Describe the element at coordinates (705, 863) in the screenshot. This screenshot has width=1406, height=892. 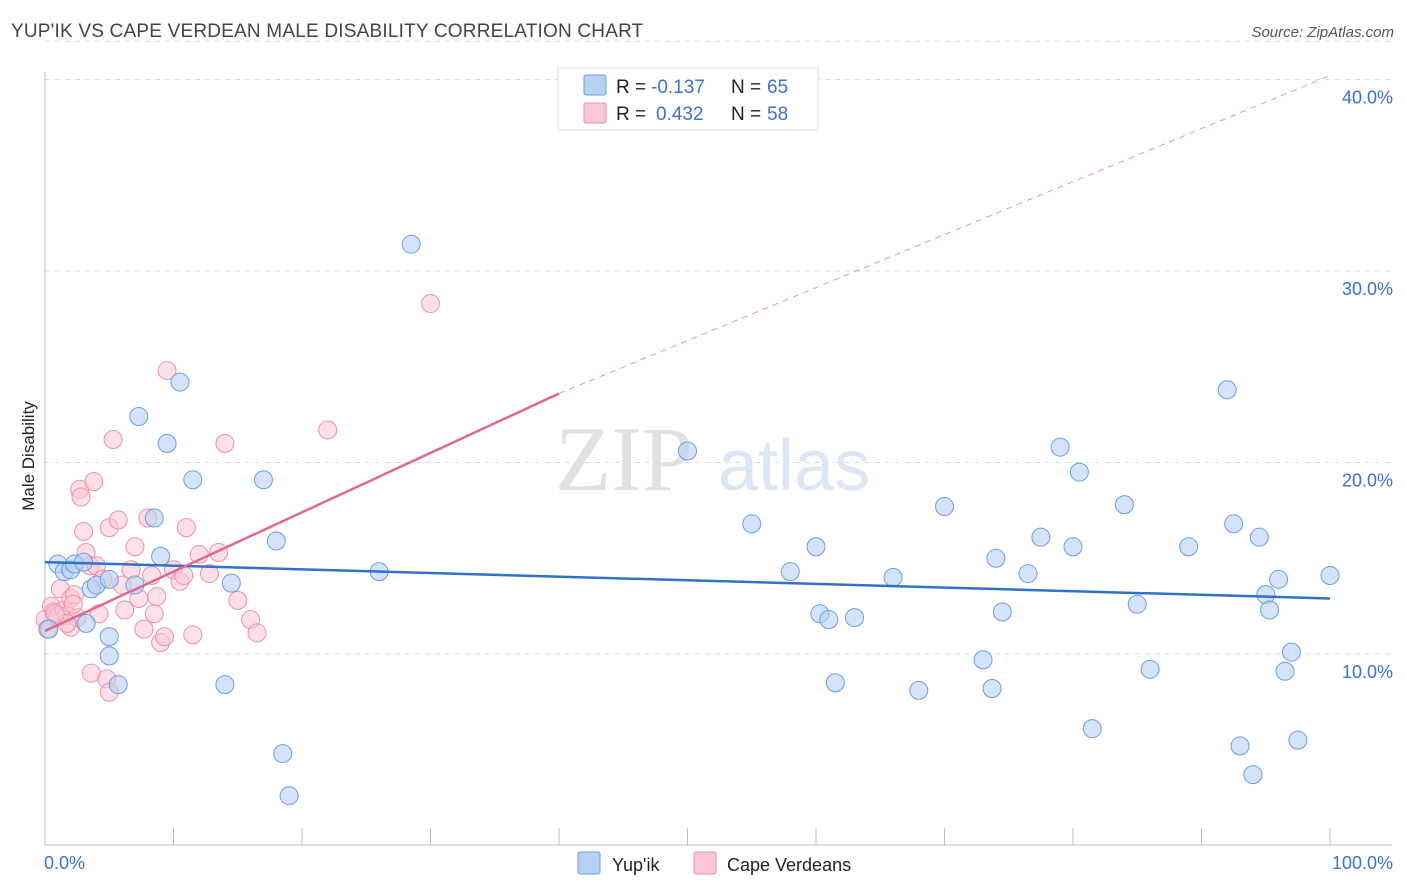
I see `series-swatch-cape` at that location.